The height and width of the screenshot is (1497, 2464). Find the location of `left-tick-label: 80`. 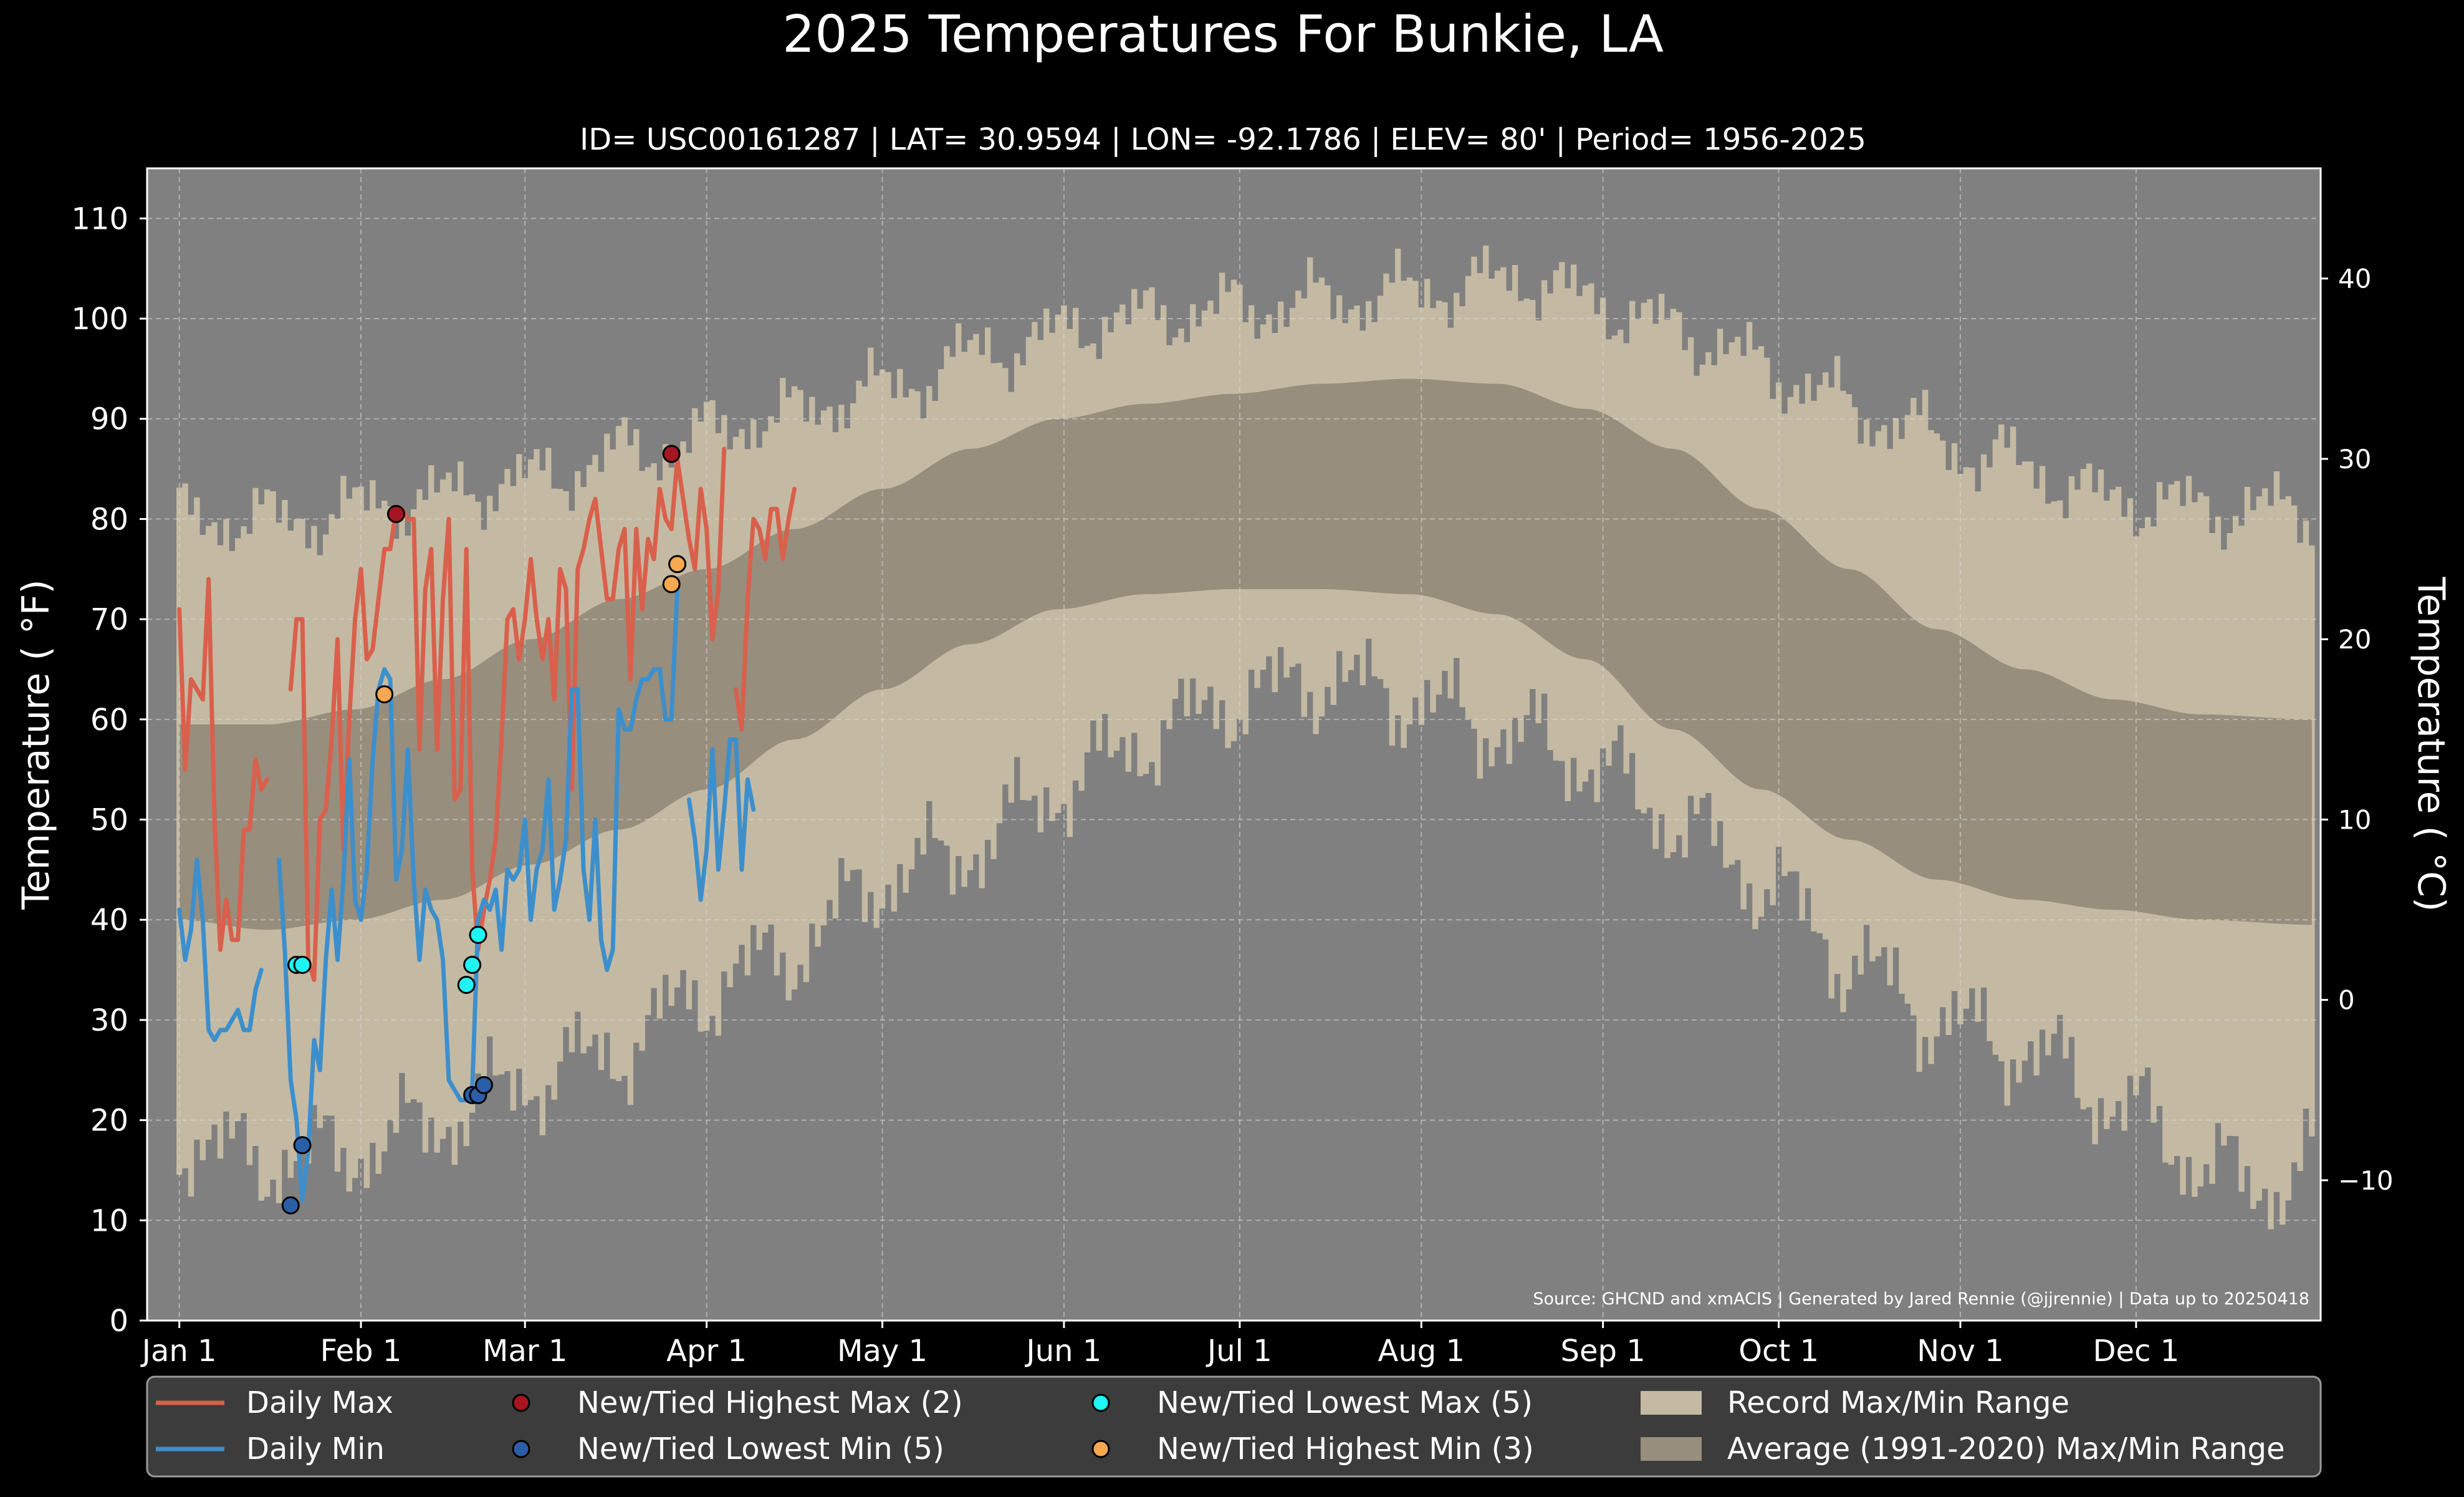

left-tick-label: 80 is located at coordinates (109, 519).